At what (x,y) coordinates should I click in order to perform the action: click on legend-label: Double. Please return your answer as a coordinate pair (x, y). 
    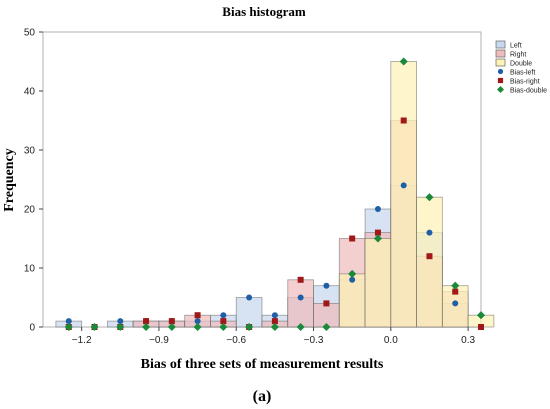
    Looking at the image, I should click on (521, 64).